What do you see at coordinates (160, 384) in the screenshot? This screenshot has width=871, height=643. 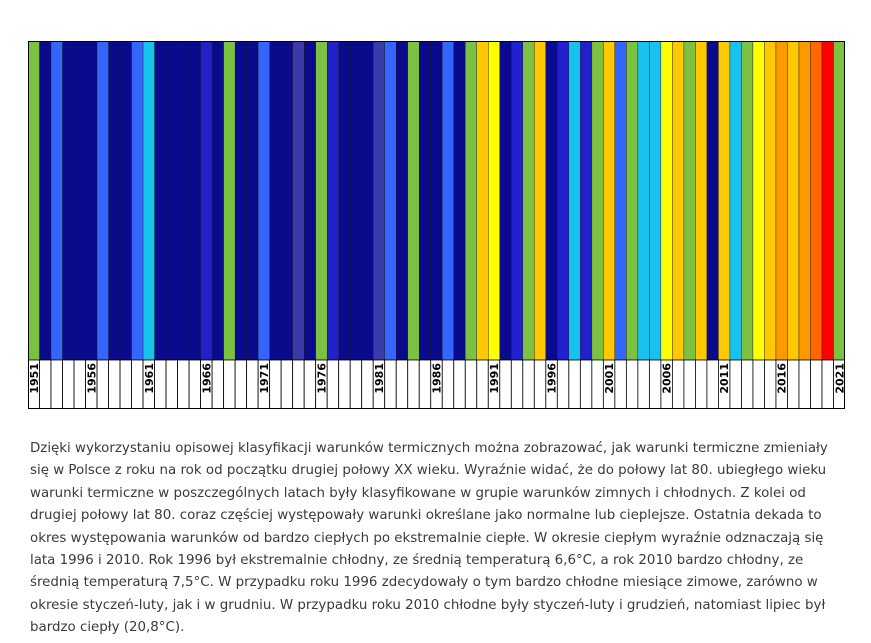 I see `label-cell-1962` at bounding box center [160, 384].